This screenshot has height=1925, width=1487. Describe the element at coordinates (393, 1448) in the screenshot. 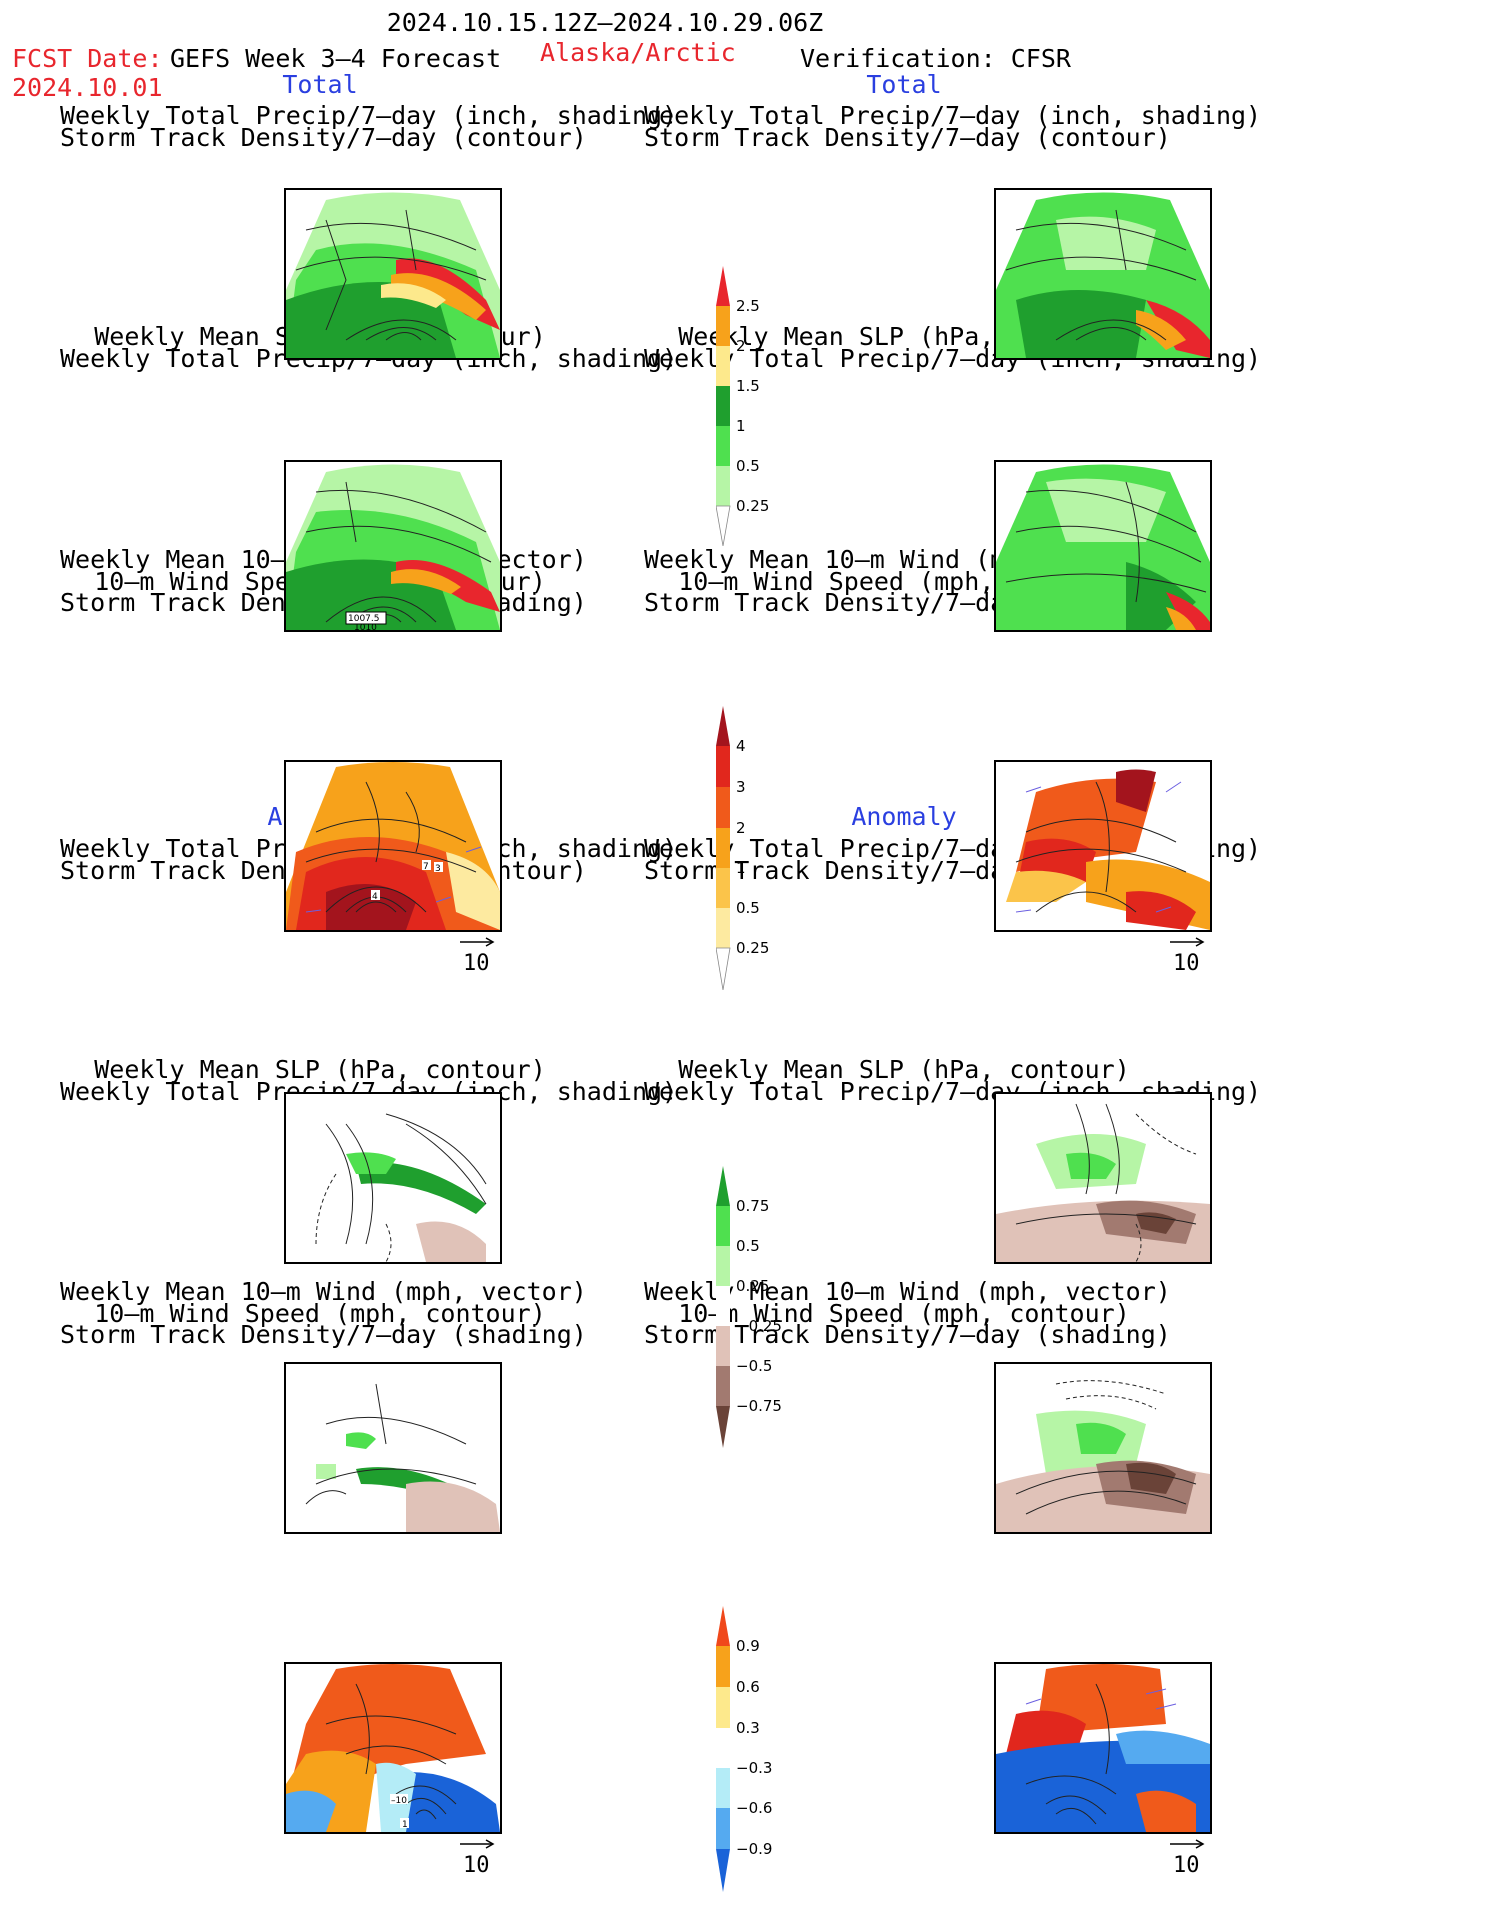

I see `map-panel-left-slp-anom` at that location.